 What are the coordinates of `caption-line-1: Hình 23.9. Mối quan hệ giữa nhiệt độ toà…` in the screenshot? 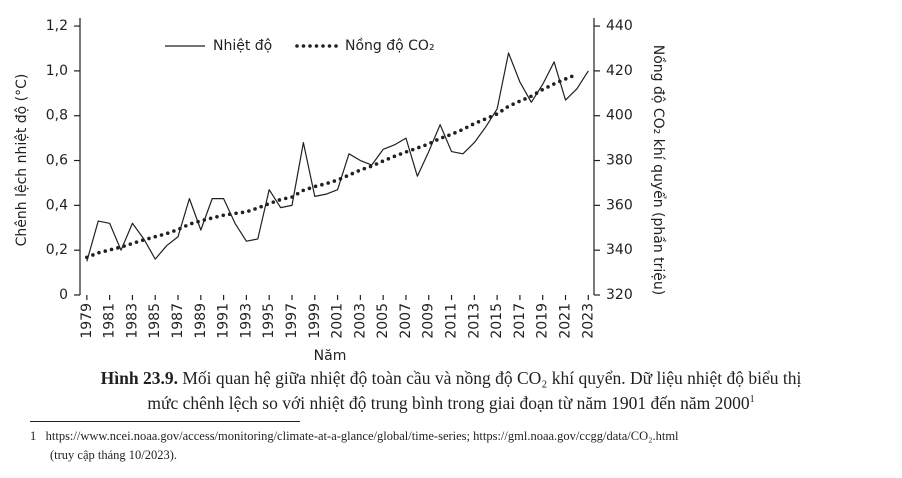 It's located at (451, 378).